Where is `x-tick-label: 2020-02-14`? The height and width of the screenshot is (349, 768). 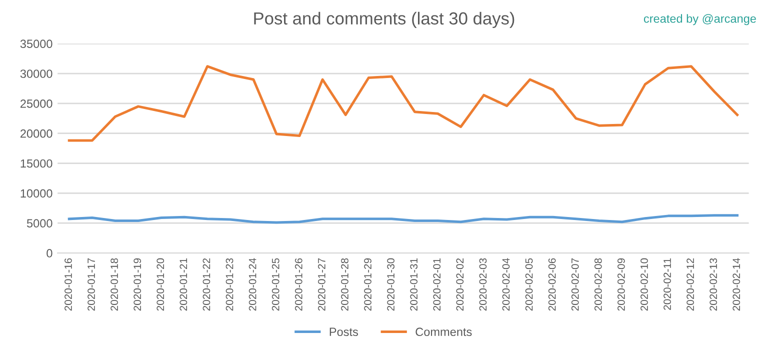 x-tick-label: 2020-02-14 is located at coordinates (736, 284).